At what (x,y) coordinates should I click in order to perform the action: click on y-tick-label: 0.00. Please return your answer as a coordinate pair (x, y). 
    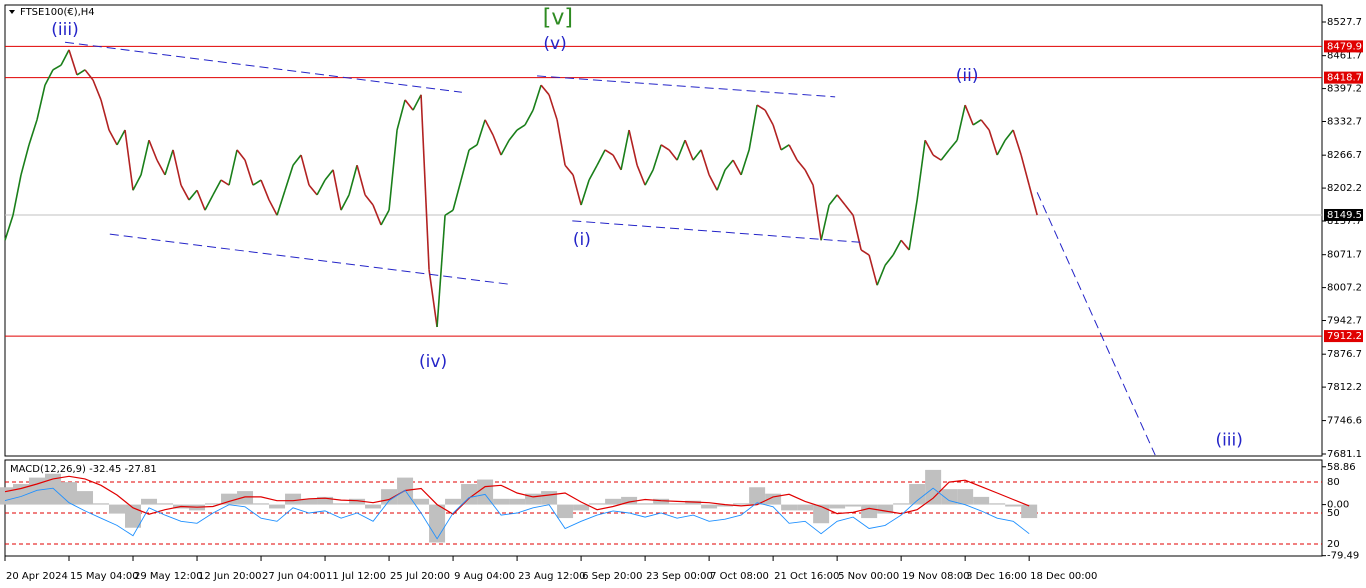
    Looking at the image, I should click on (1338, 505).